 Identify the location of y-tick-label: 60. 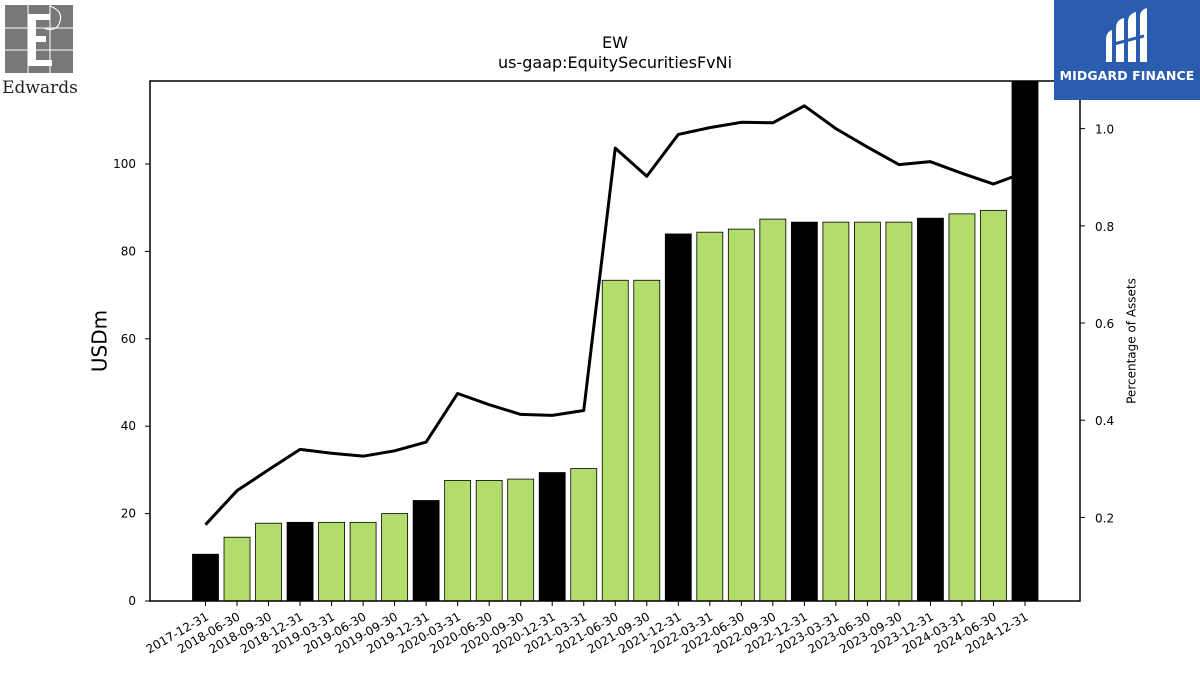
(128, 339).